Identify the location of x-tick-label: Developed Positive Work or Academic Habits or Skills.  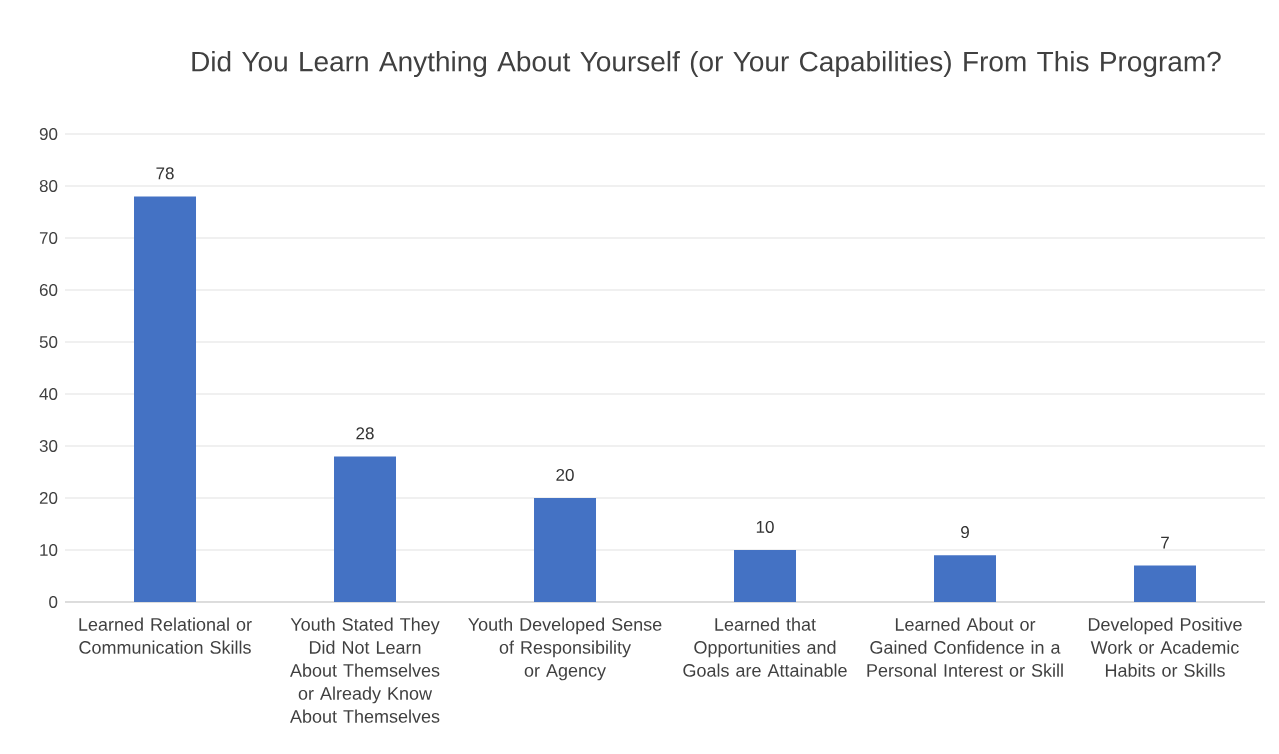
(1165, 647).